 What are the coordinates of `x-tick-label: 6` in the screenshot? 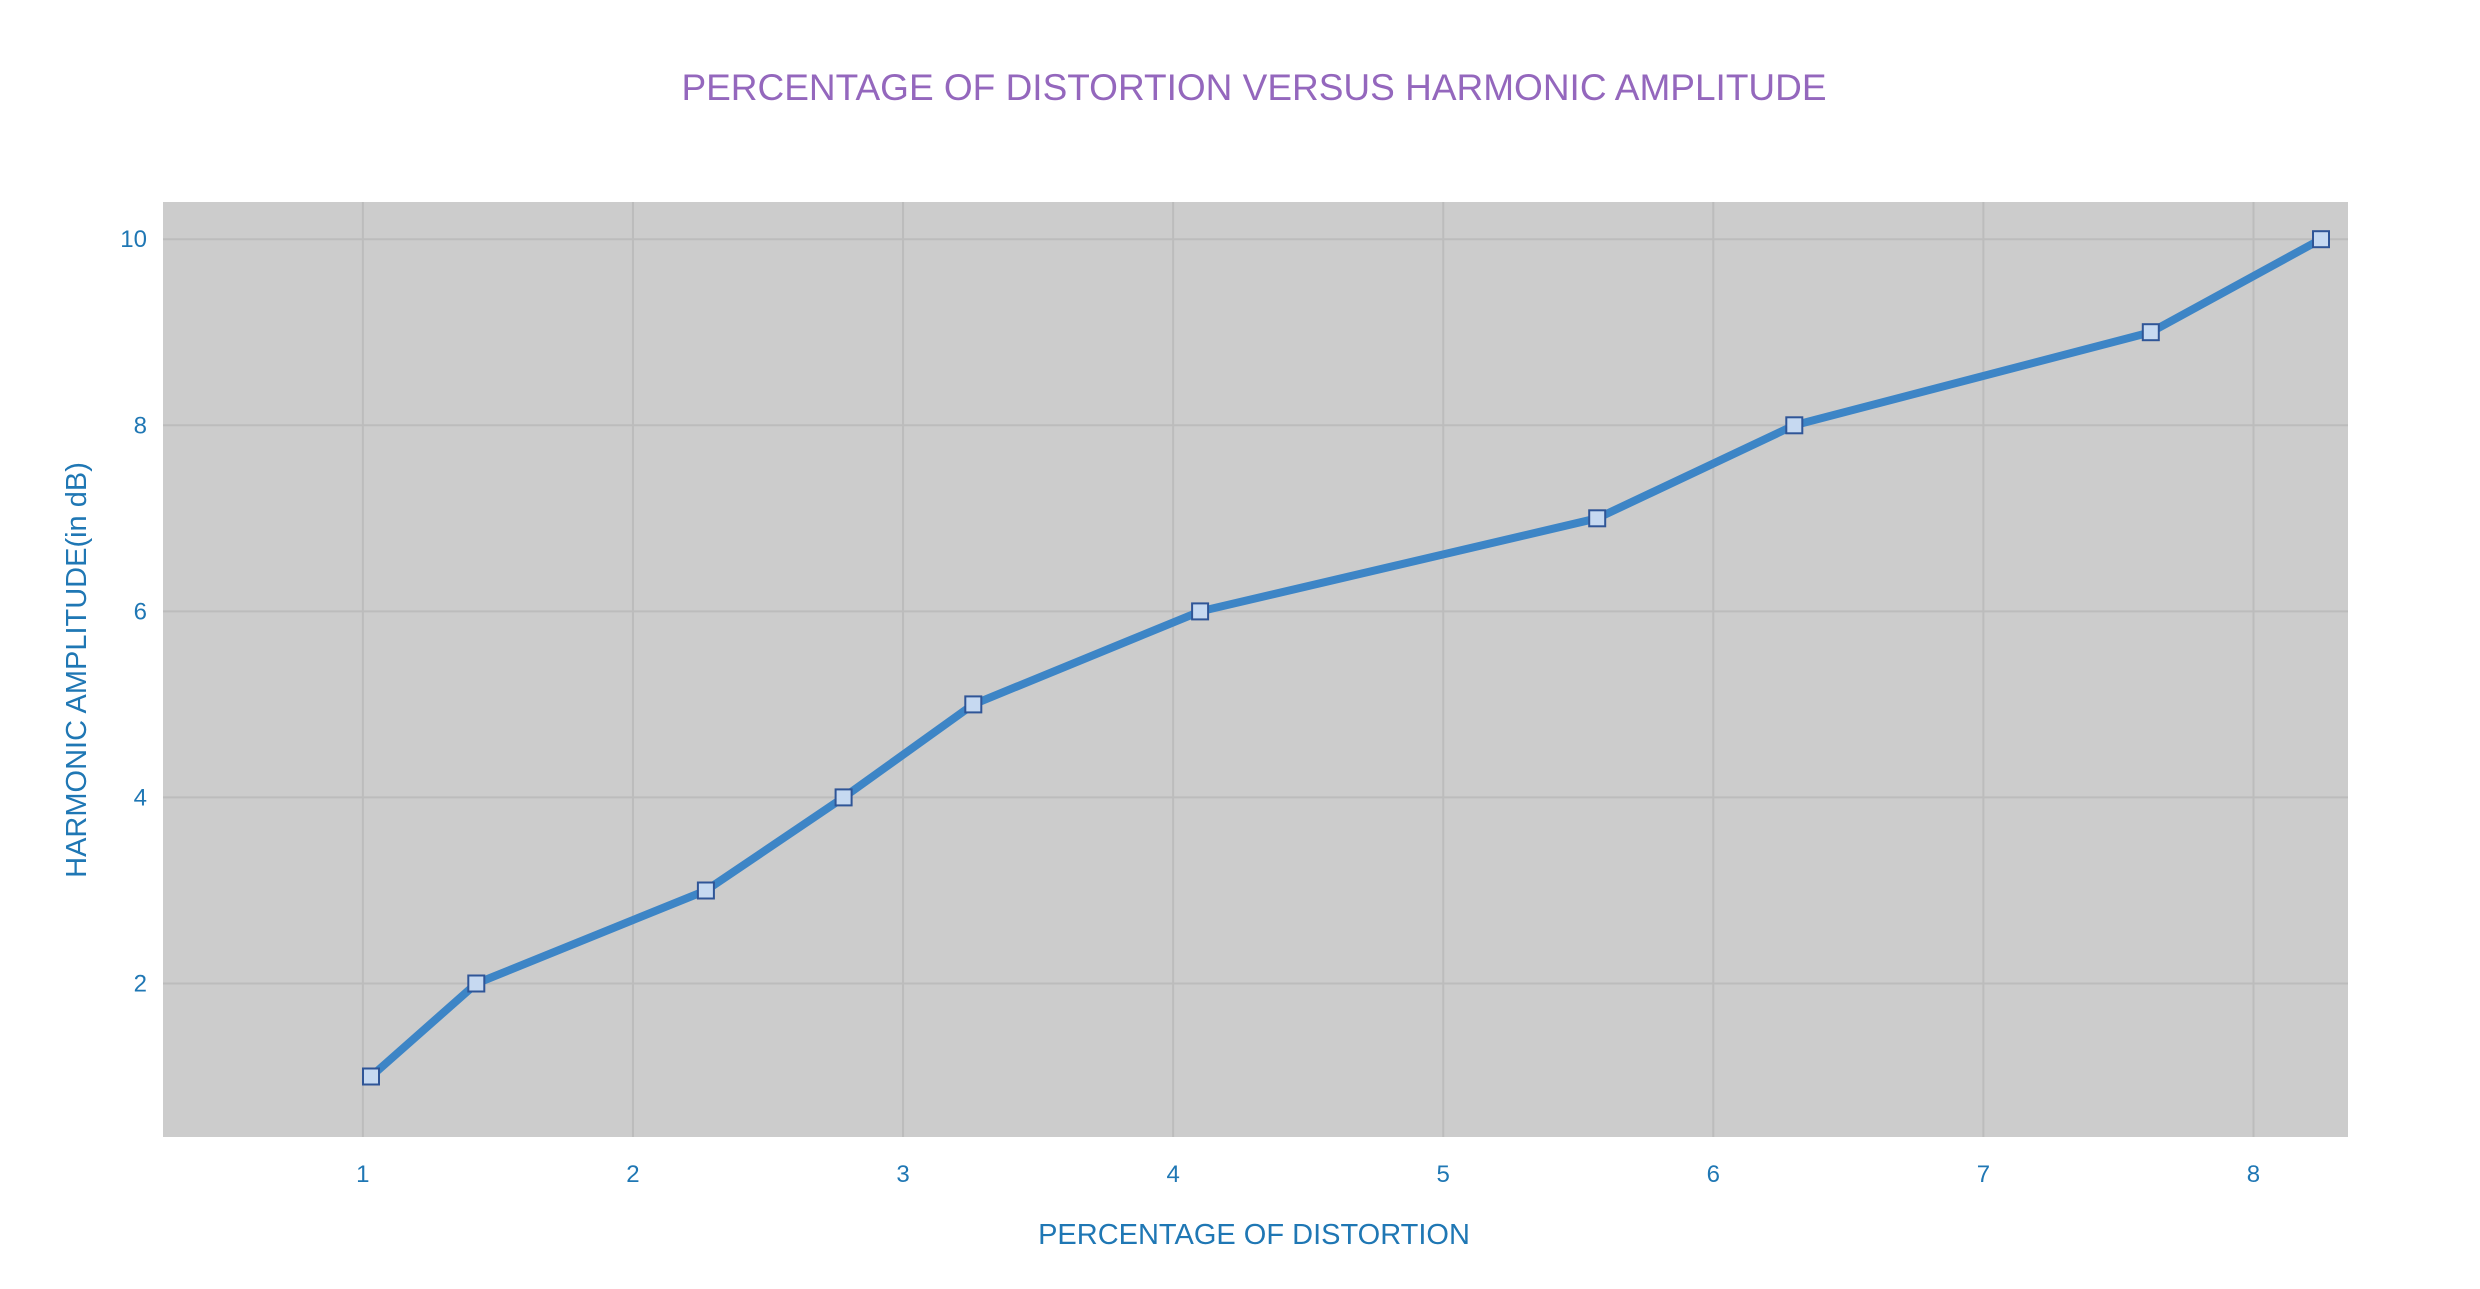 It's located at (1713, 1174).